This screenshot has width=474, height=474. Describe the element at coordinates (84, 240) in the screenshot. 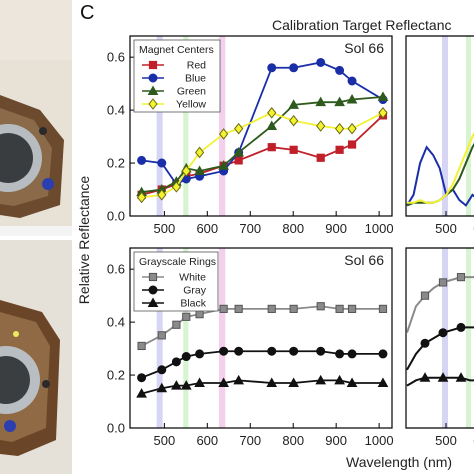

I see `y-axis-label: Relative Reflectance` at that location.